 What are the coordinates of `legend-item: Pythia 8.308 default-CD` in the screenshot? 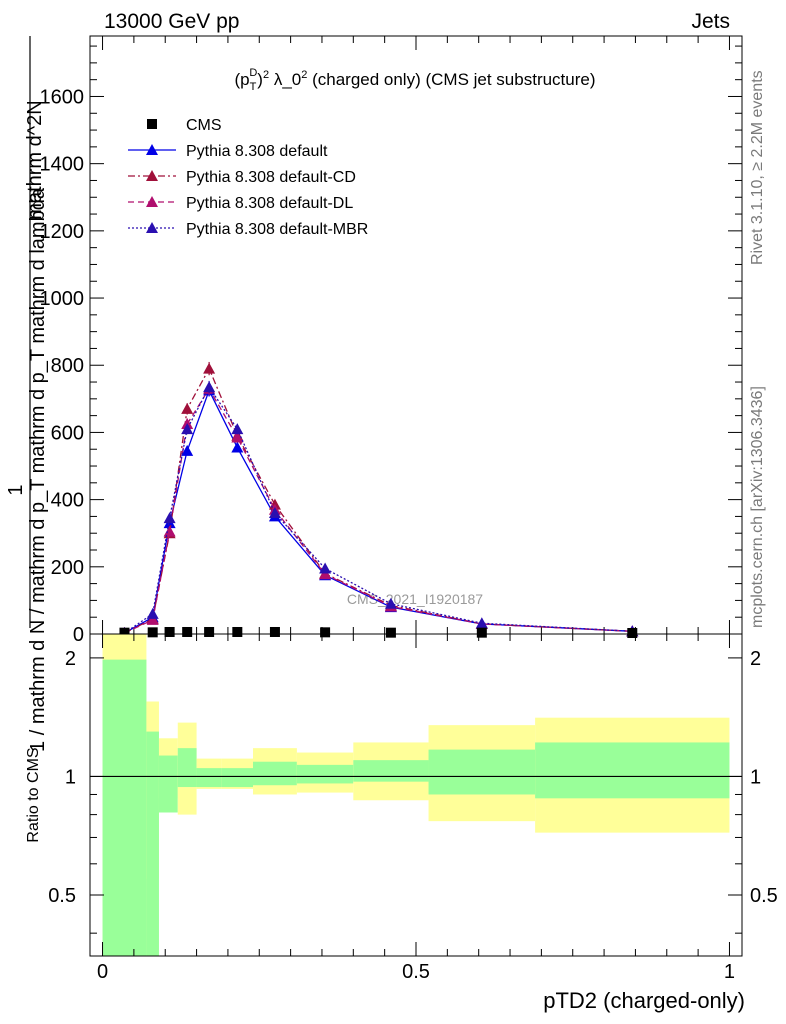 It's located at (242, 177).